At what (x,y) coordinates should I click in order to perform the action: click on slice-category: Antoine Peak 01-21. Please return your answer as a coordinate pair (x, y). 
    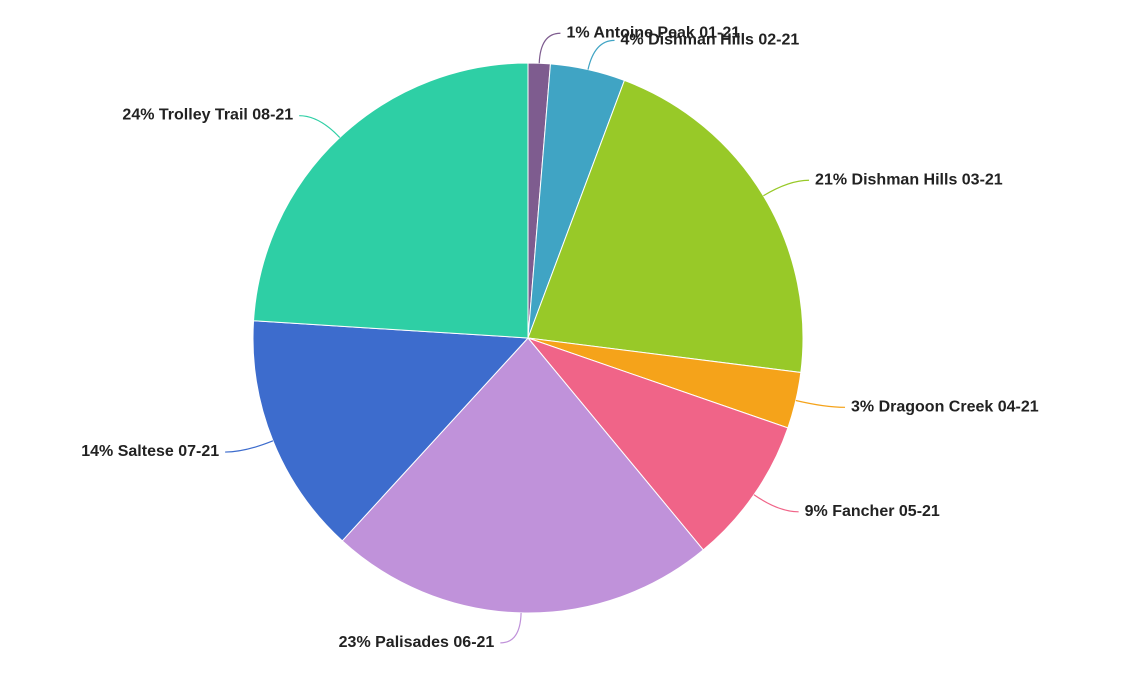
    Looking at the image, I should click on (666, 32).